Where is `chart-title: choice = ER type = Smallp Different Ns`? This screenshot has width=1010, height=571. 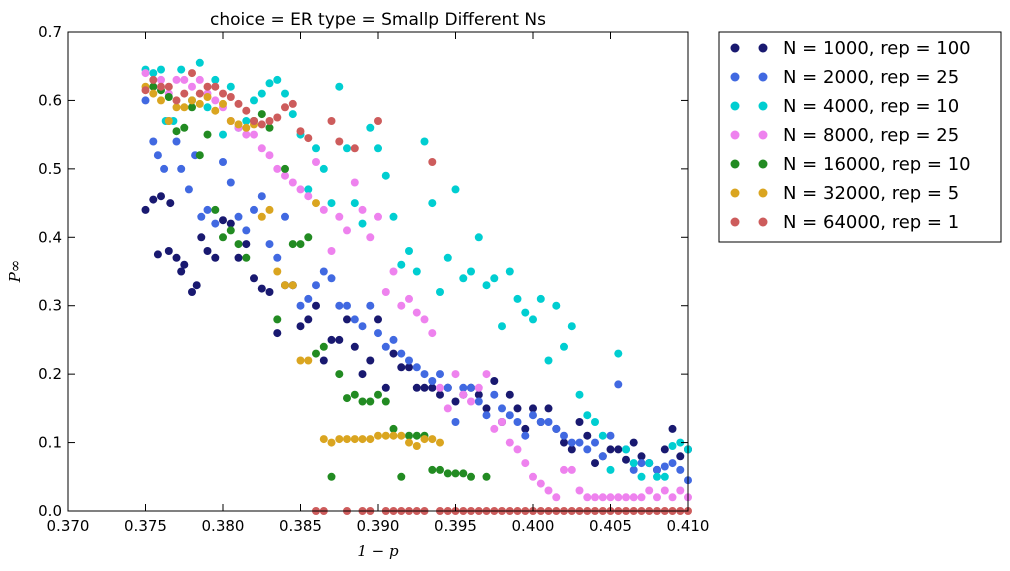 chart-title: choice = ER type = Smallp Different Ns is located at coordinates (378, 20).